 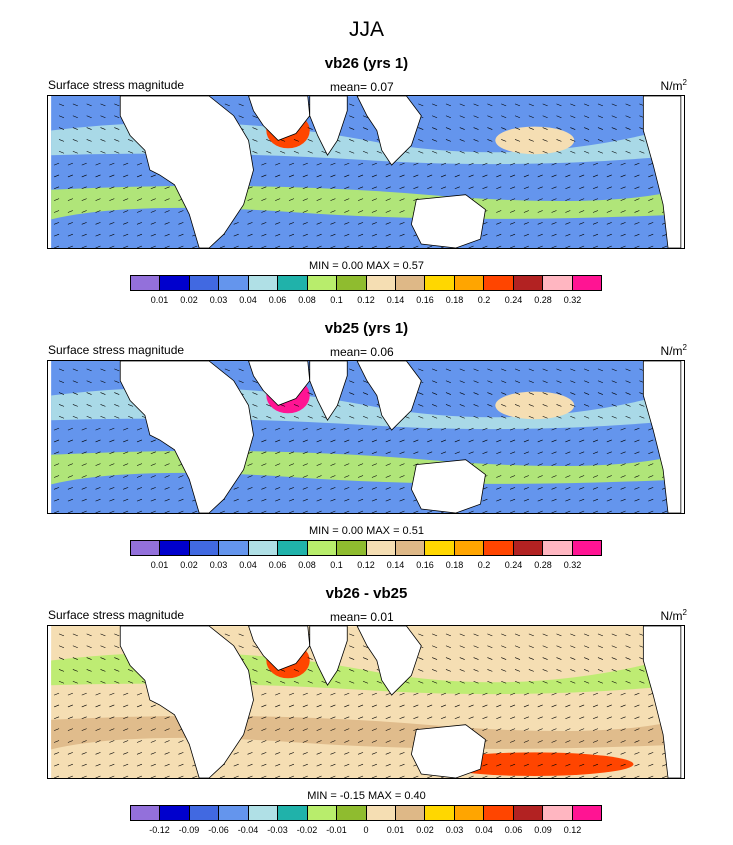 I want to click on legend-tick-label: -0.09, so click(x=189, y=830).